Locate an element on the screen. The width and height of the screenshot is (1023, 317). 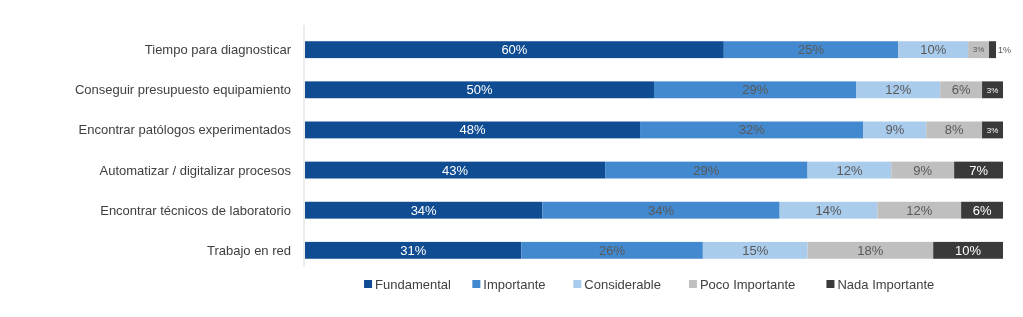
data-label: 43% is located at coordinates (455, 170).